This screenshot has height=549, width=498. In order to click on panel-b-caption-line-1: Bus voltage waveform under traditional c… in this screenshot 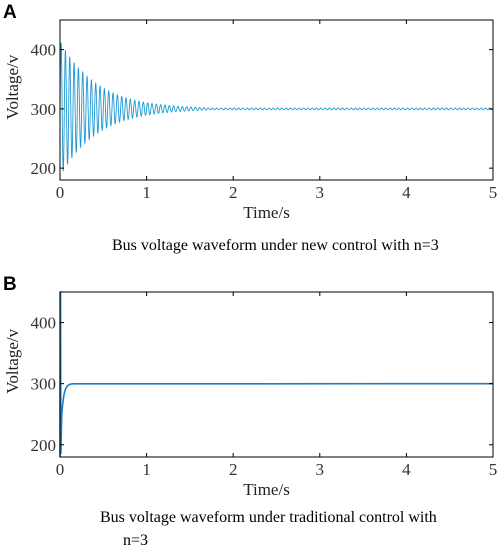, I will do `click(268, 517)`.